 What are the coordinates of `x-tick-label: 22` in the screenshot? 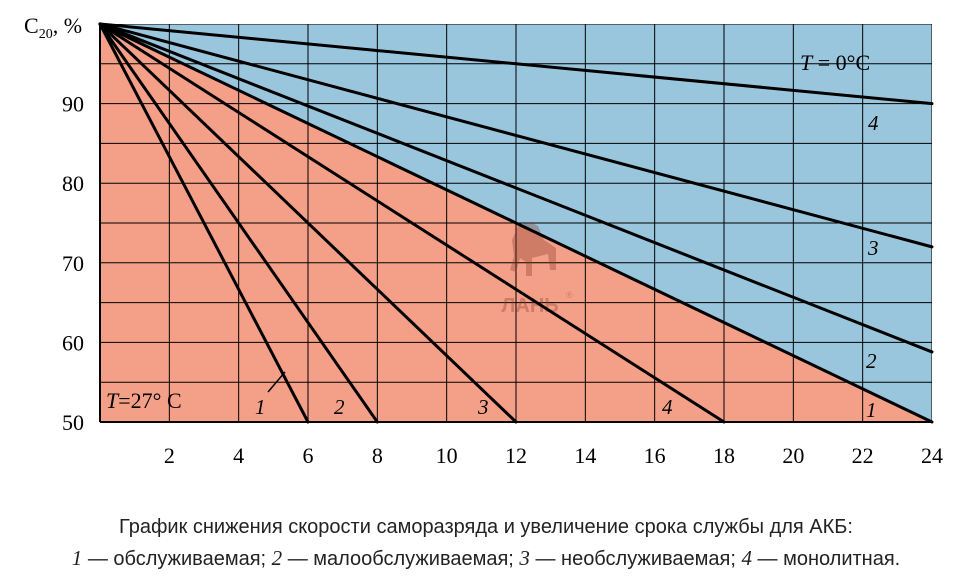 It's located at (863, 455).